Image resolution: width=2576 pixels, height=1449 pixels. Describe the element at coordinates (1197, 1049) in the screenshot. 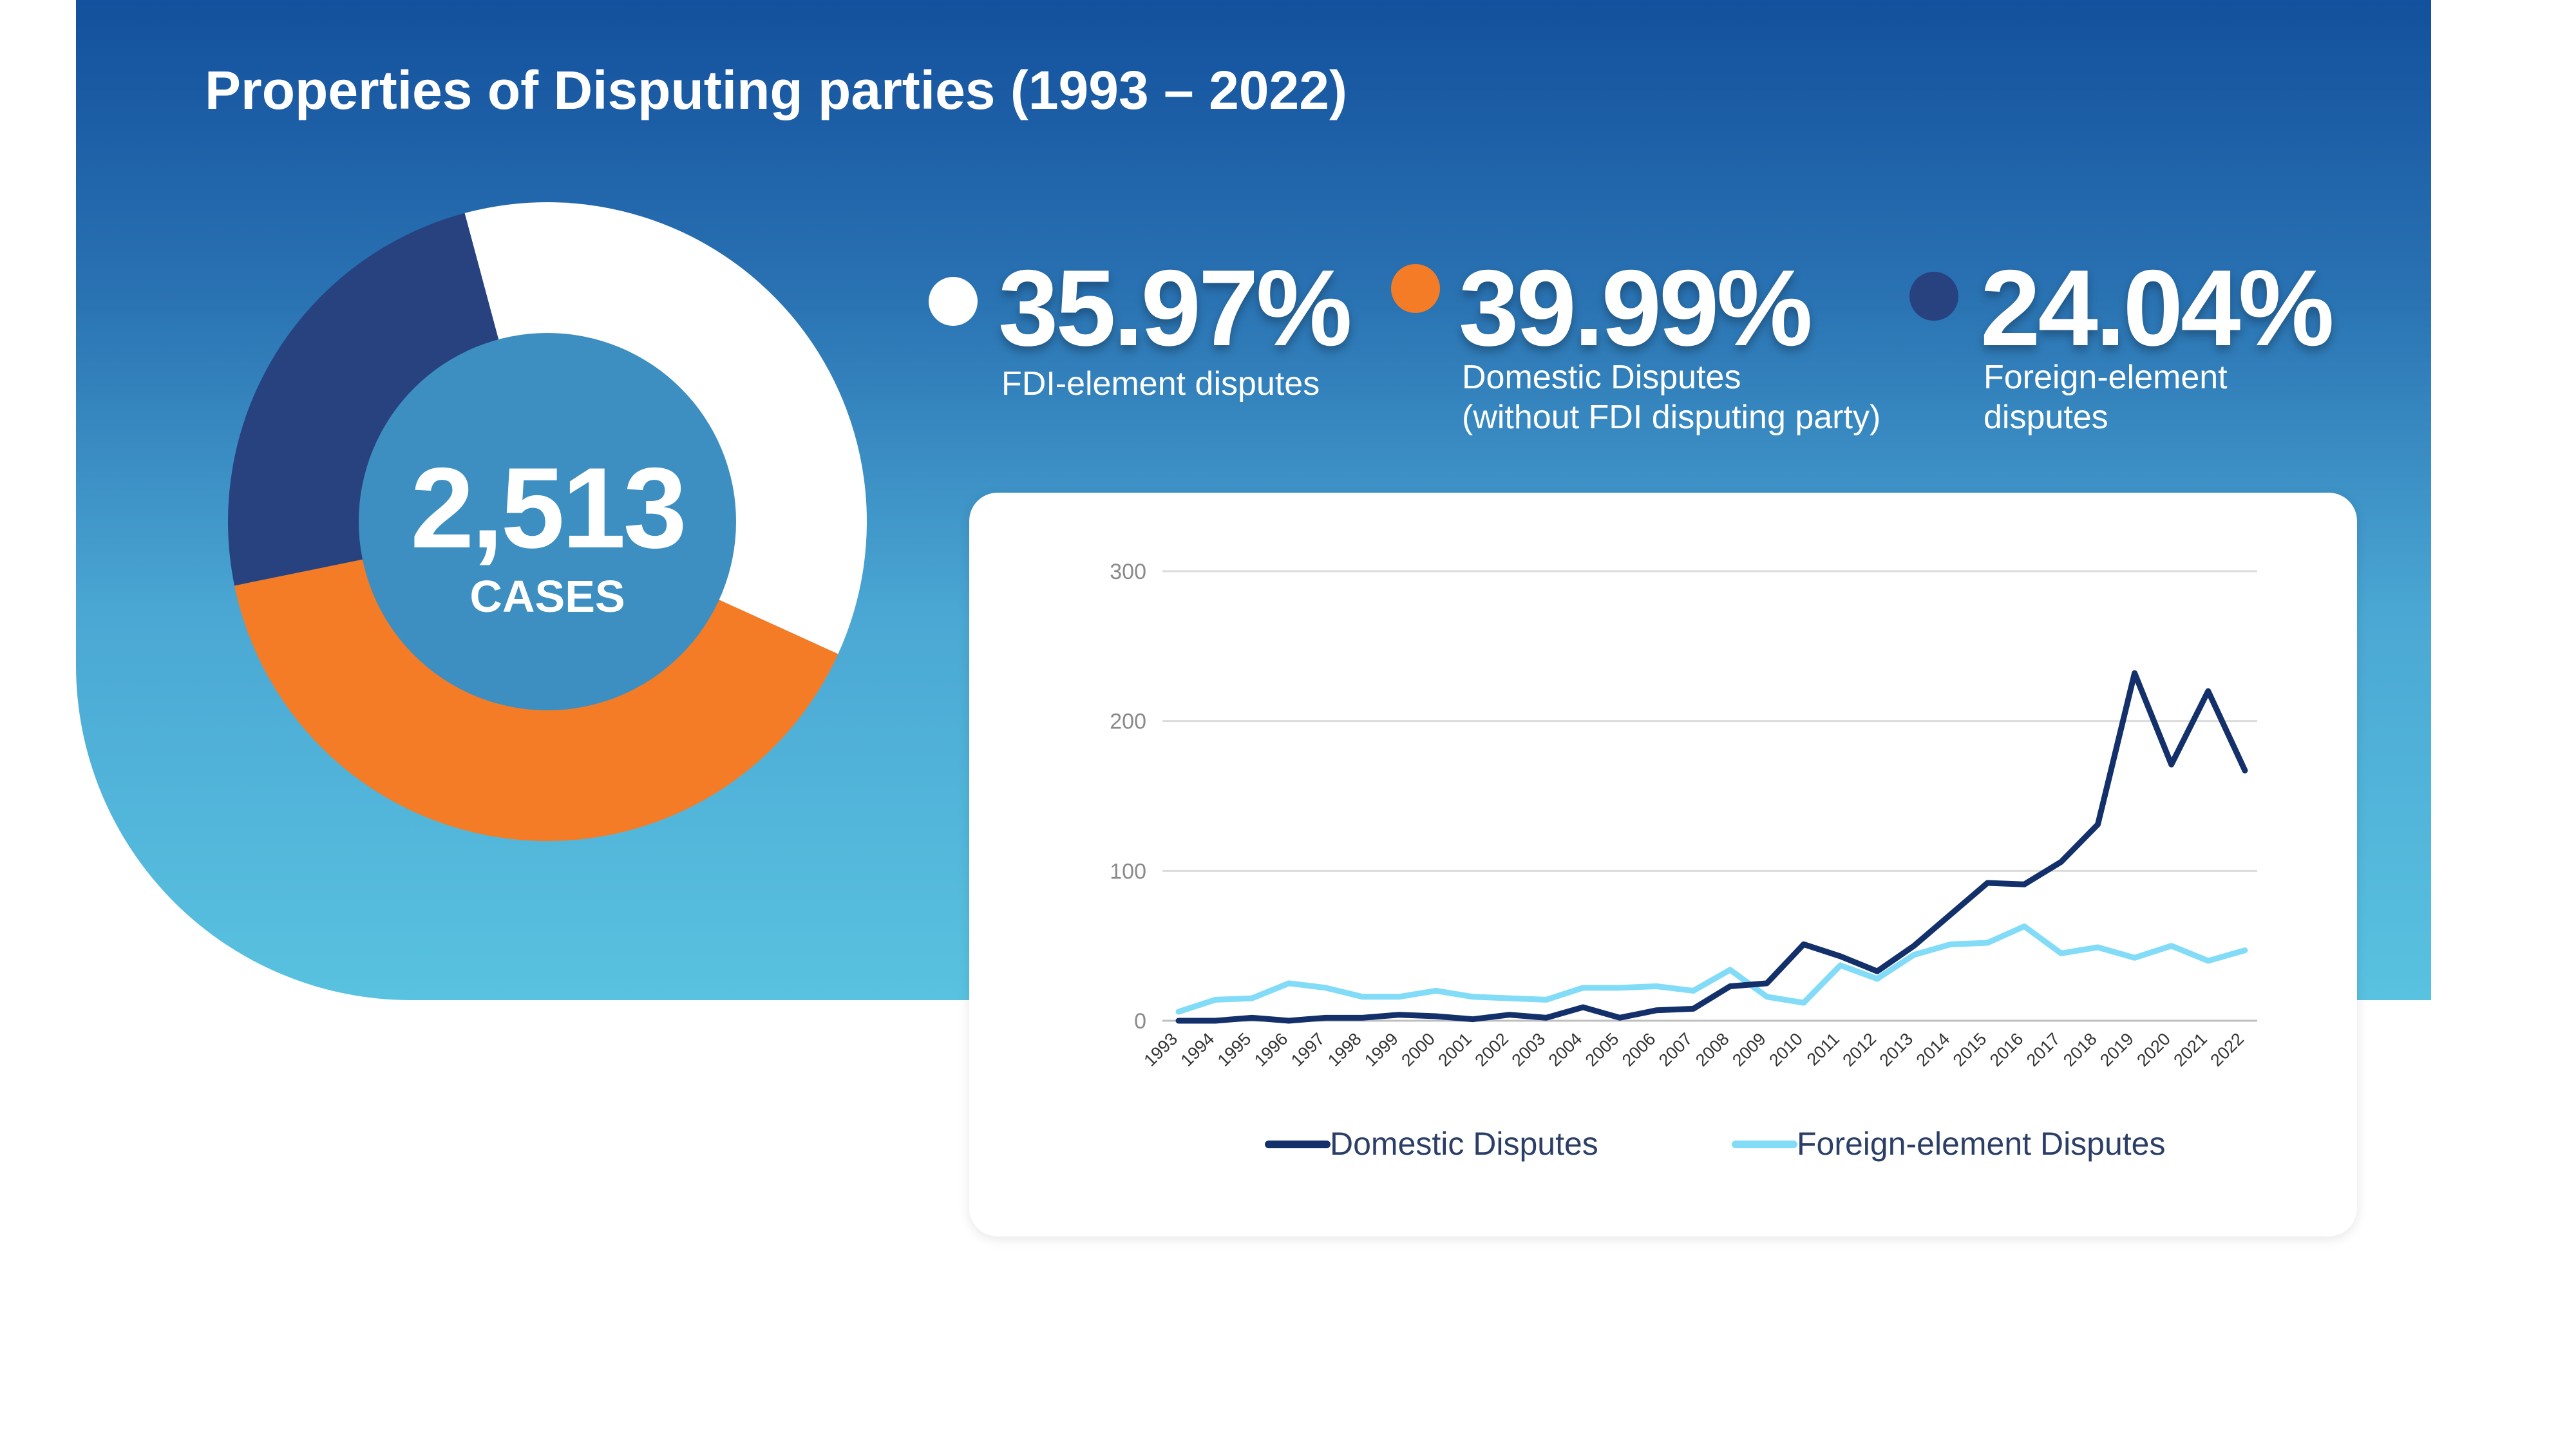

I see `x-tick-label: 1994` at that location.